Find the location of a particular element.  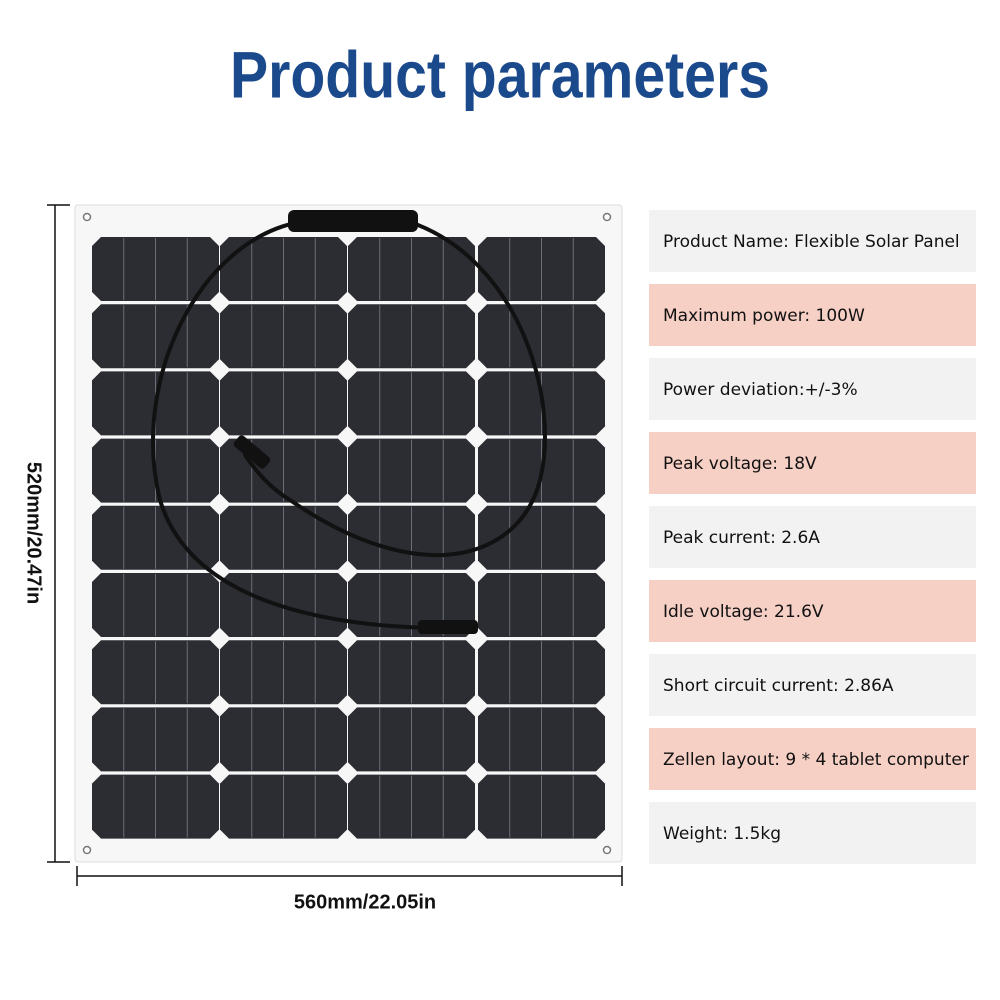

parameter-text: Idle voltage: 21.6V is located at coordinates (743, 612).